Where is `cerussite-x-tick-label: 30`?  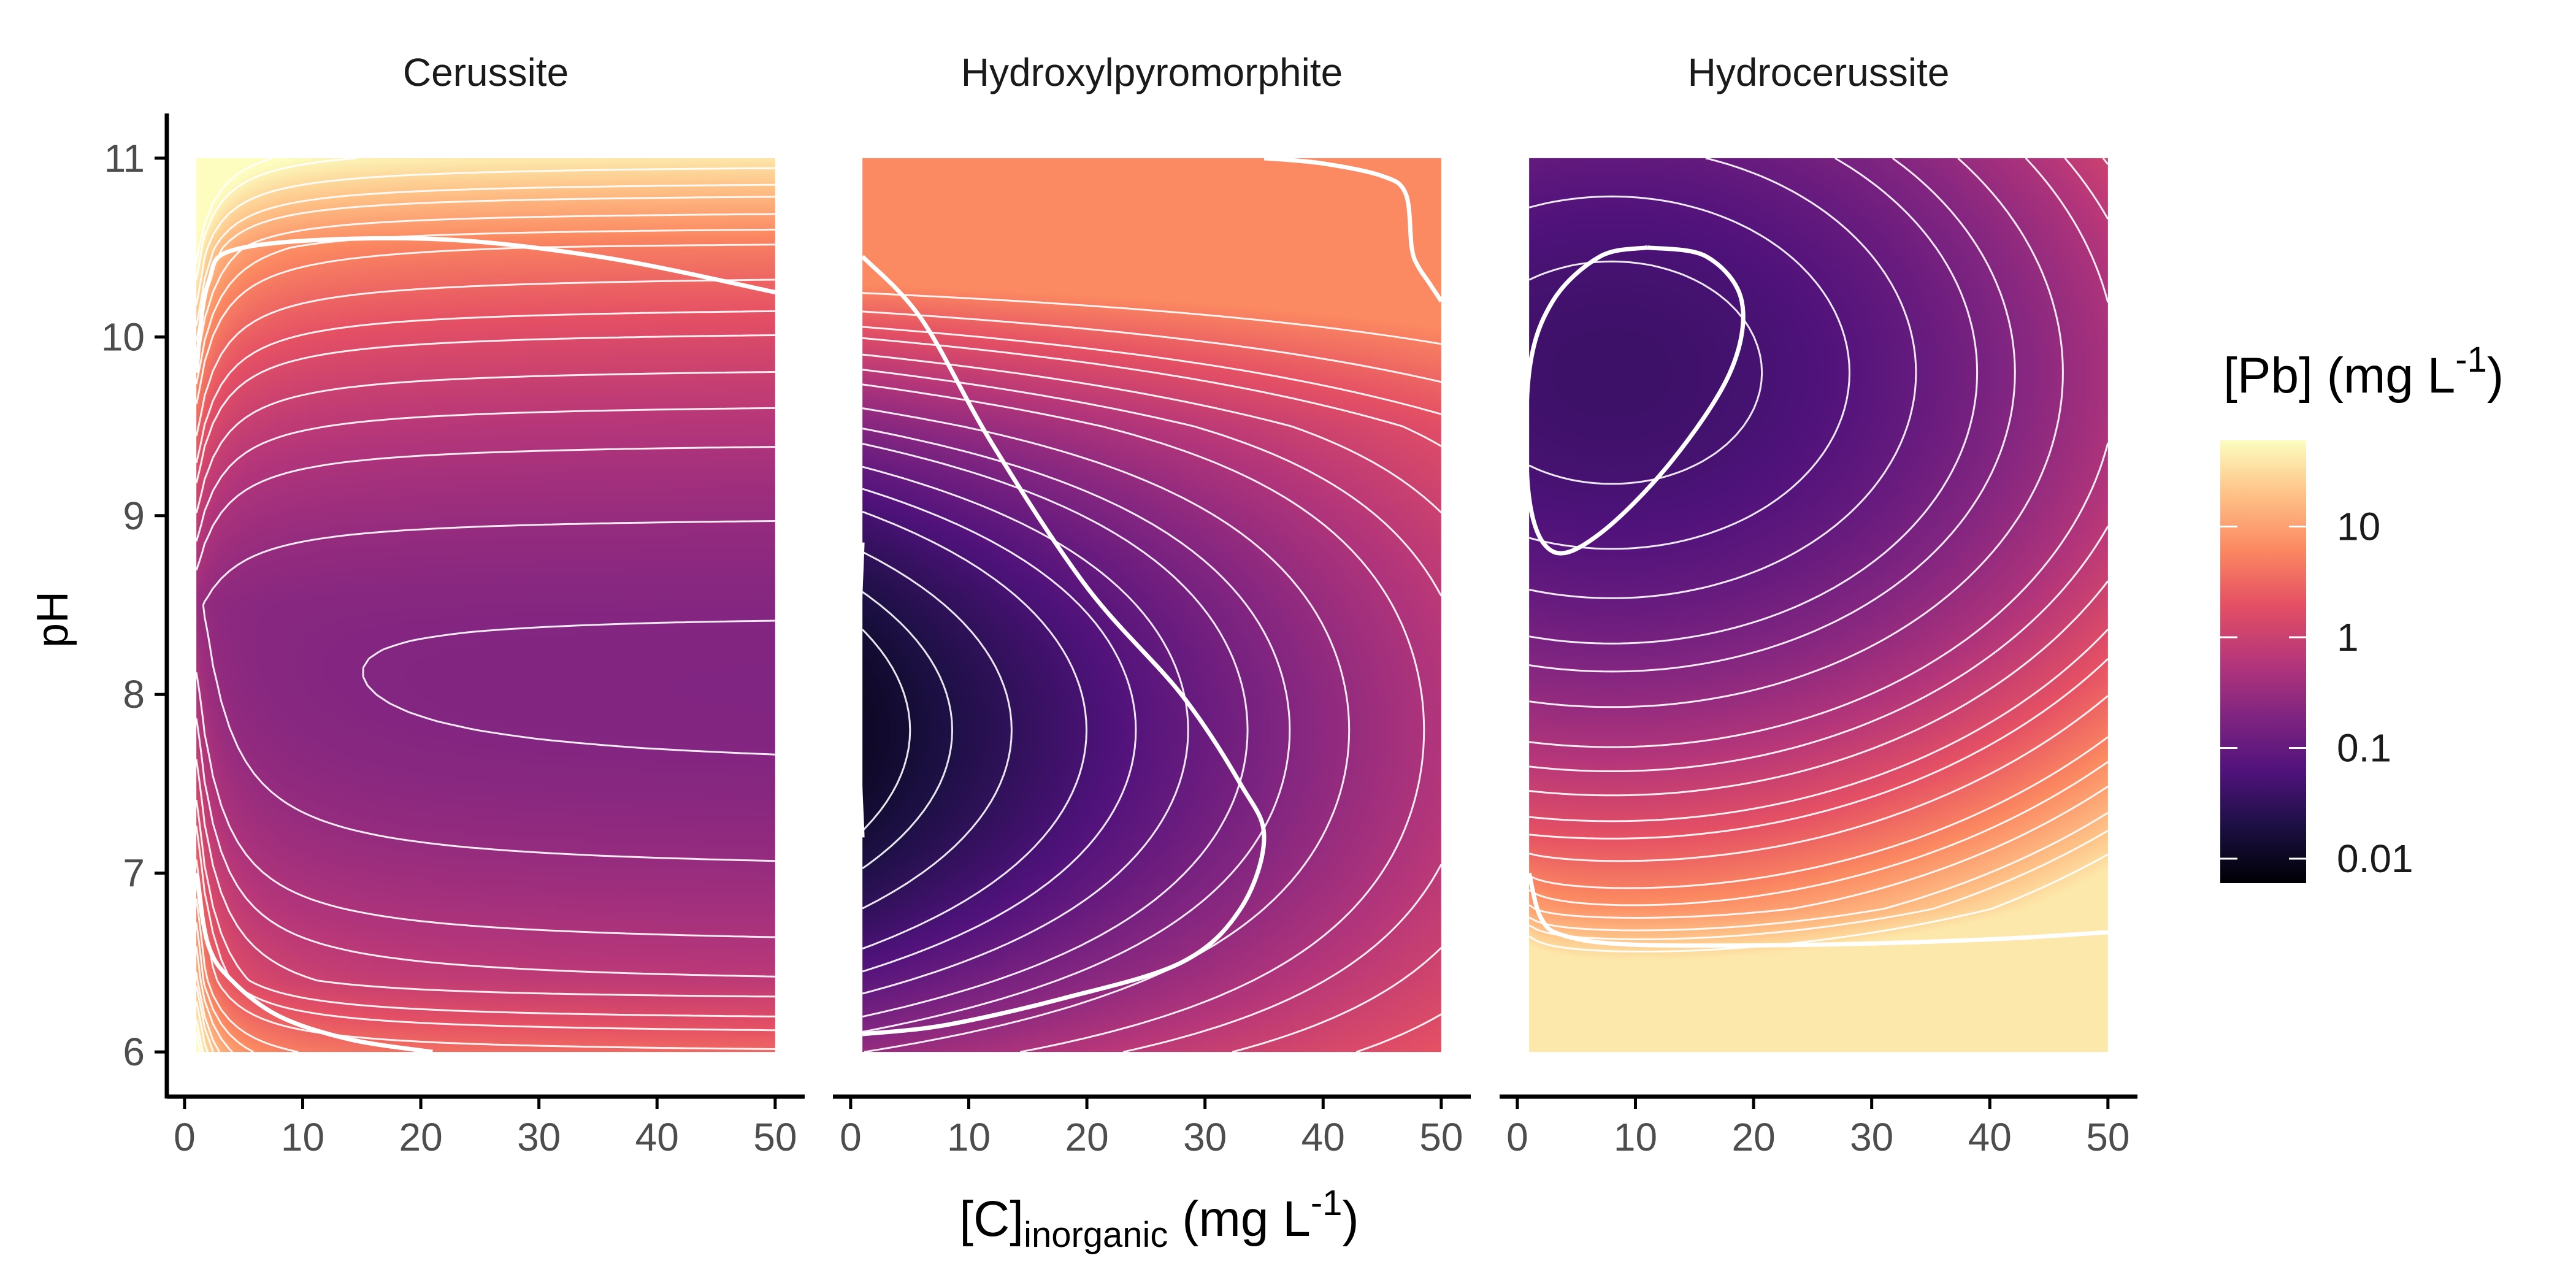 cerussite-x-tick-label: 30 is located at coordinates (539, 1137).